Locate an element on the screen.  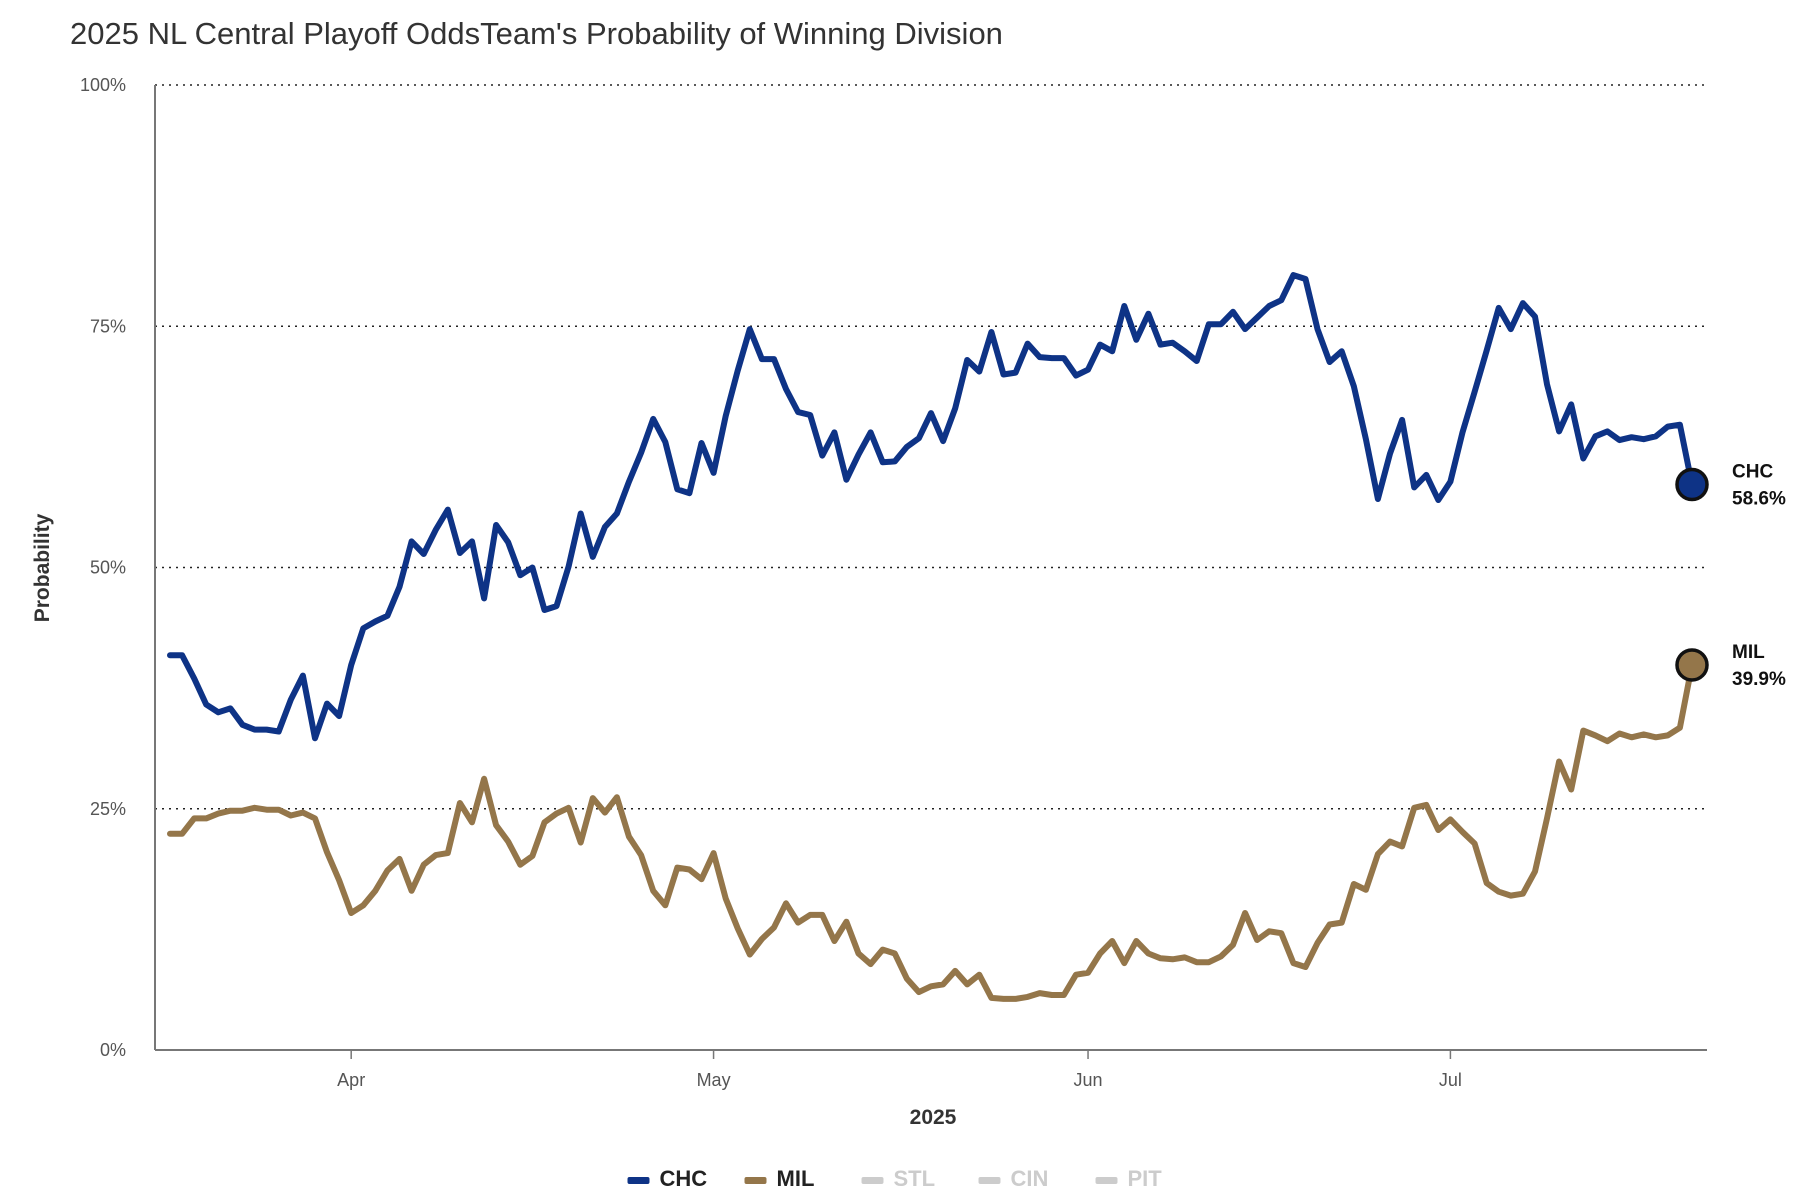
x-tick-label: Jun is located at coordinates (1088, 1080).